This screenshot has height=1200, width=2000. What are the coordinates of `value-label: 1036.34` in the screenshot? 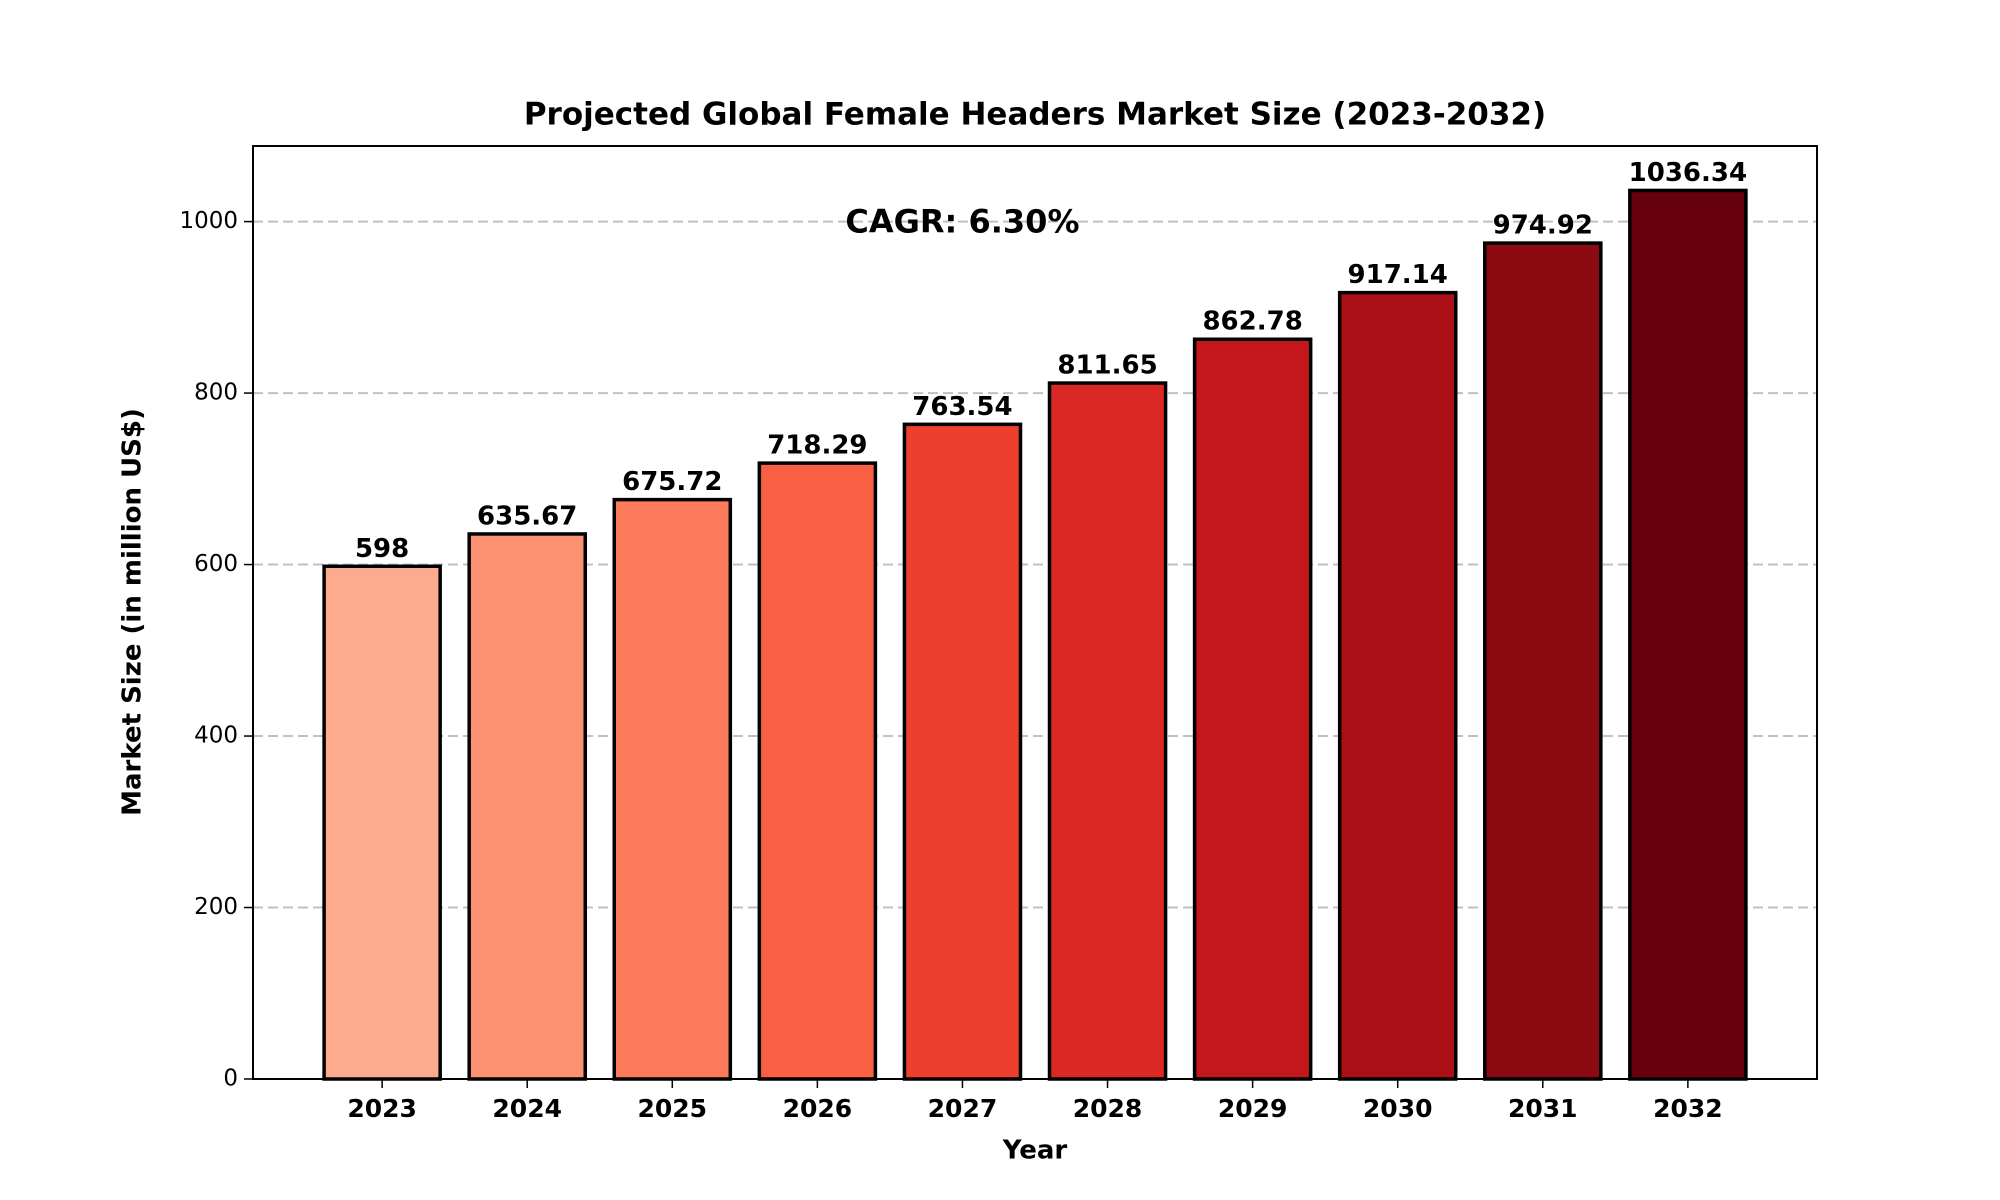 It's located at (1688, 173).